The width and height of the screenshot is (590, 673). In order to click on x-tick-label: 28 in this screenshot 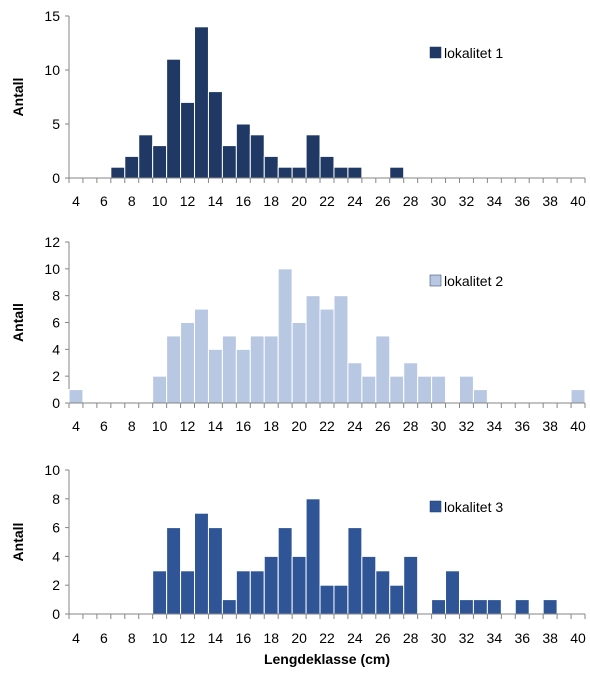, I will do `click(411, 426)`.